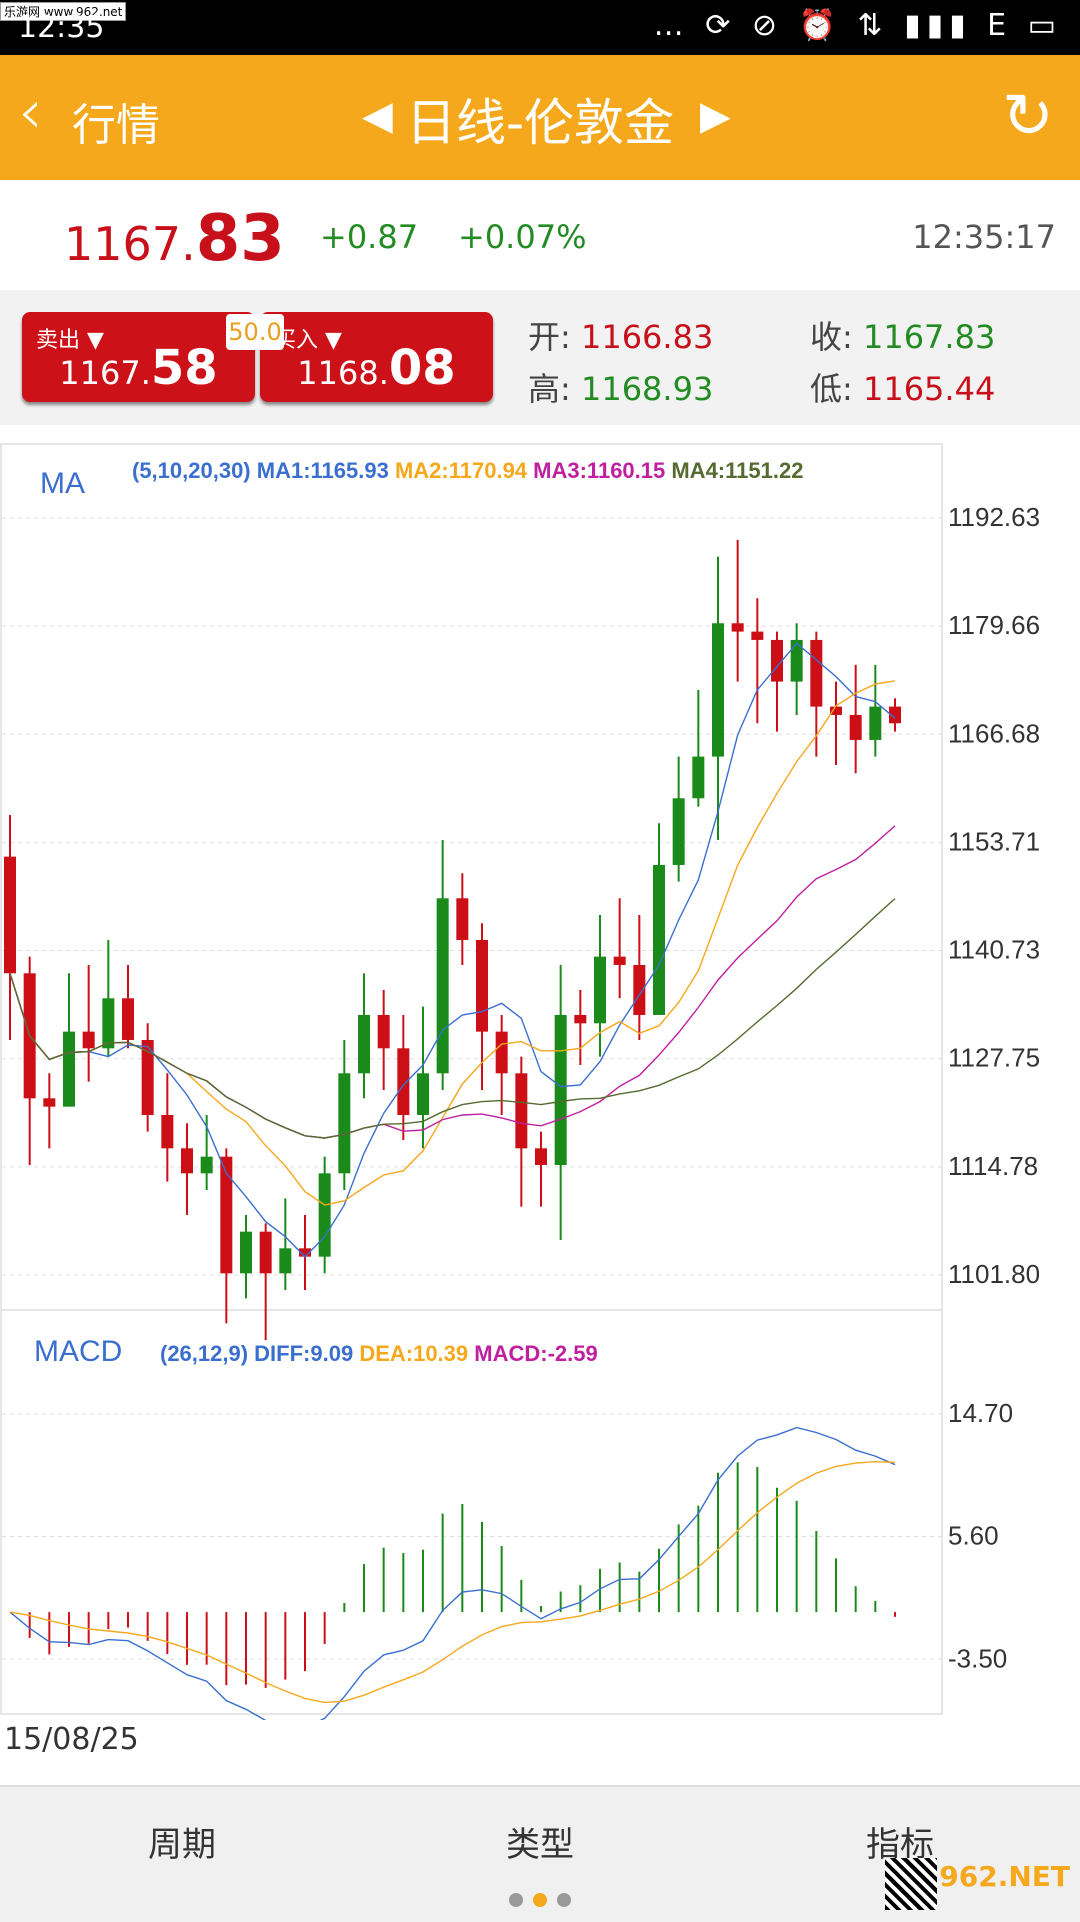 The image size is (1080, 1922). What do you see at coordinates (994, 1058) in the screenshot?
I see `y-tick-label: 1127.75` at bounding box center [994, 1058].